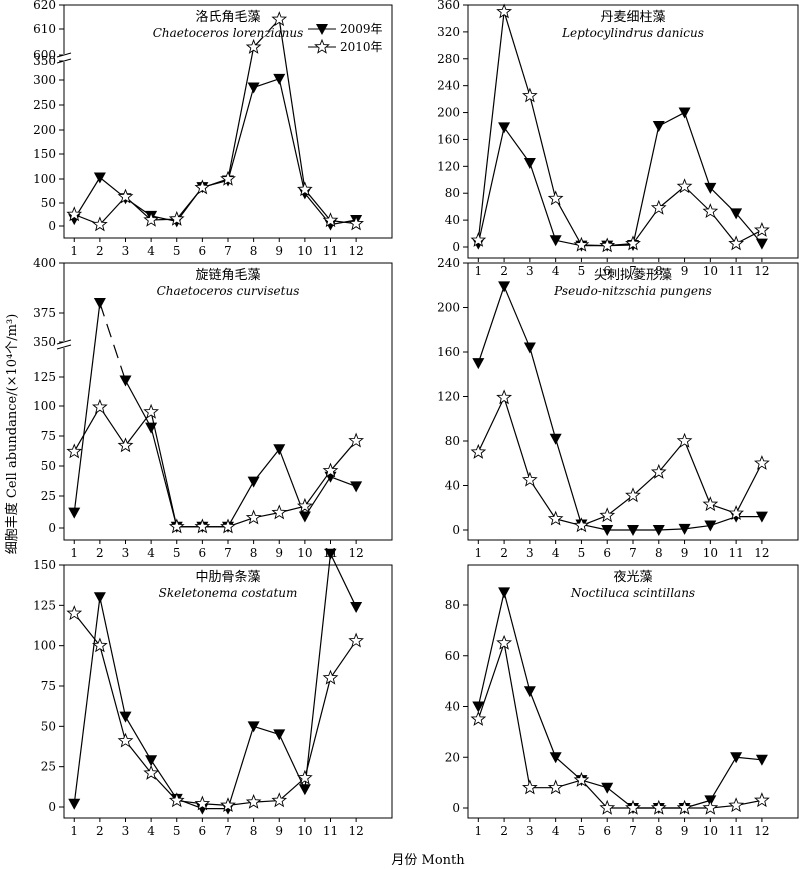  I want to click on x-axis-title: 月份 Month, so click(428, 860).